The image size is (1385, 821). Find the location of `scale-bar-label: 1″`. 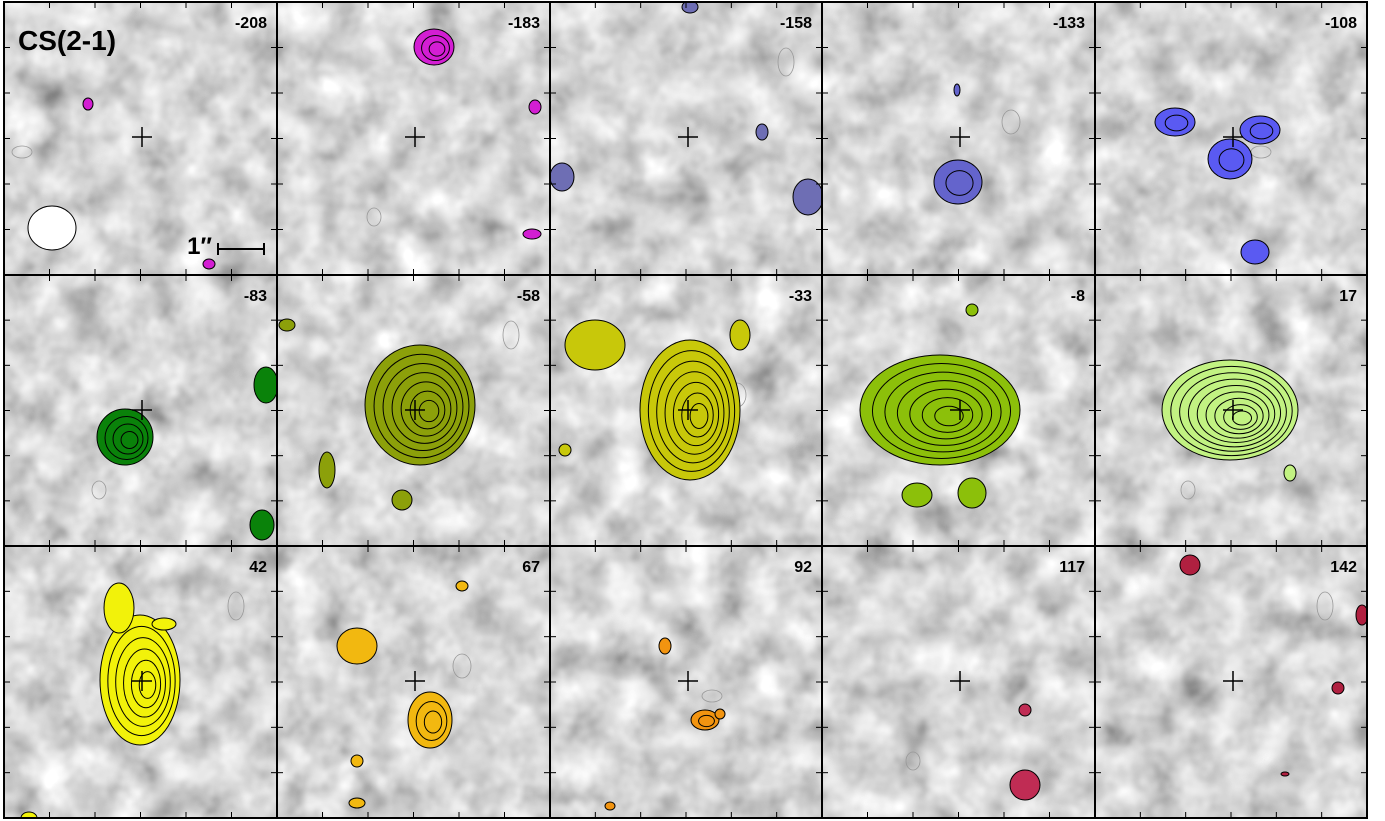

scale-bar-label: 1″ is located at coordinates (199, 246).